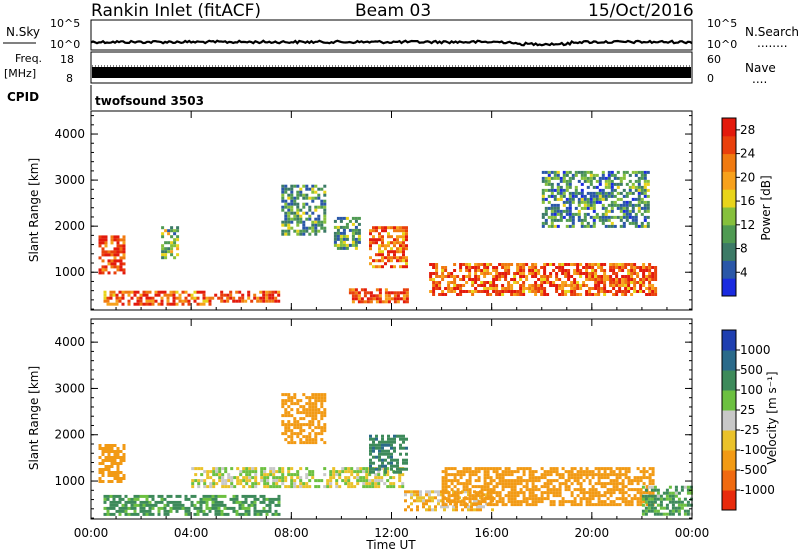 This screenshot has height=554, width=800. Describe the element at coordinates (753, 470) in the screenshot. I see `colorbar-tick-label: -500` at that location.